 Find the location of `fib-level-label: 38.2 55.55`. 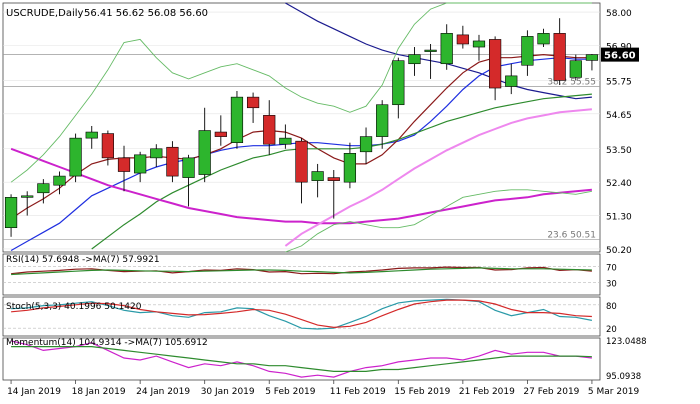

fib-level-label: 38.2 55.55 is located at coordinates (571, 83).